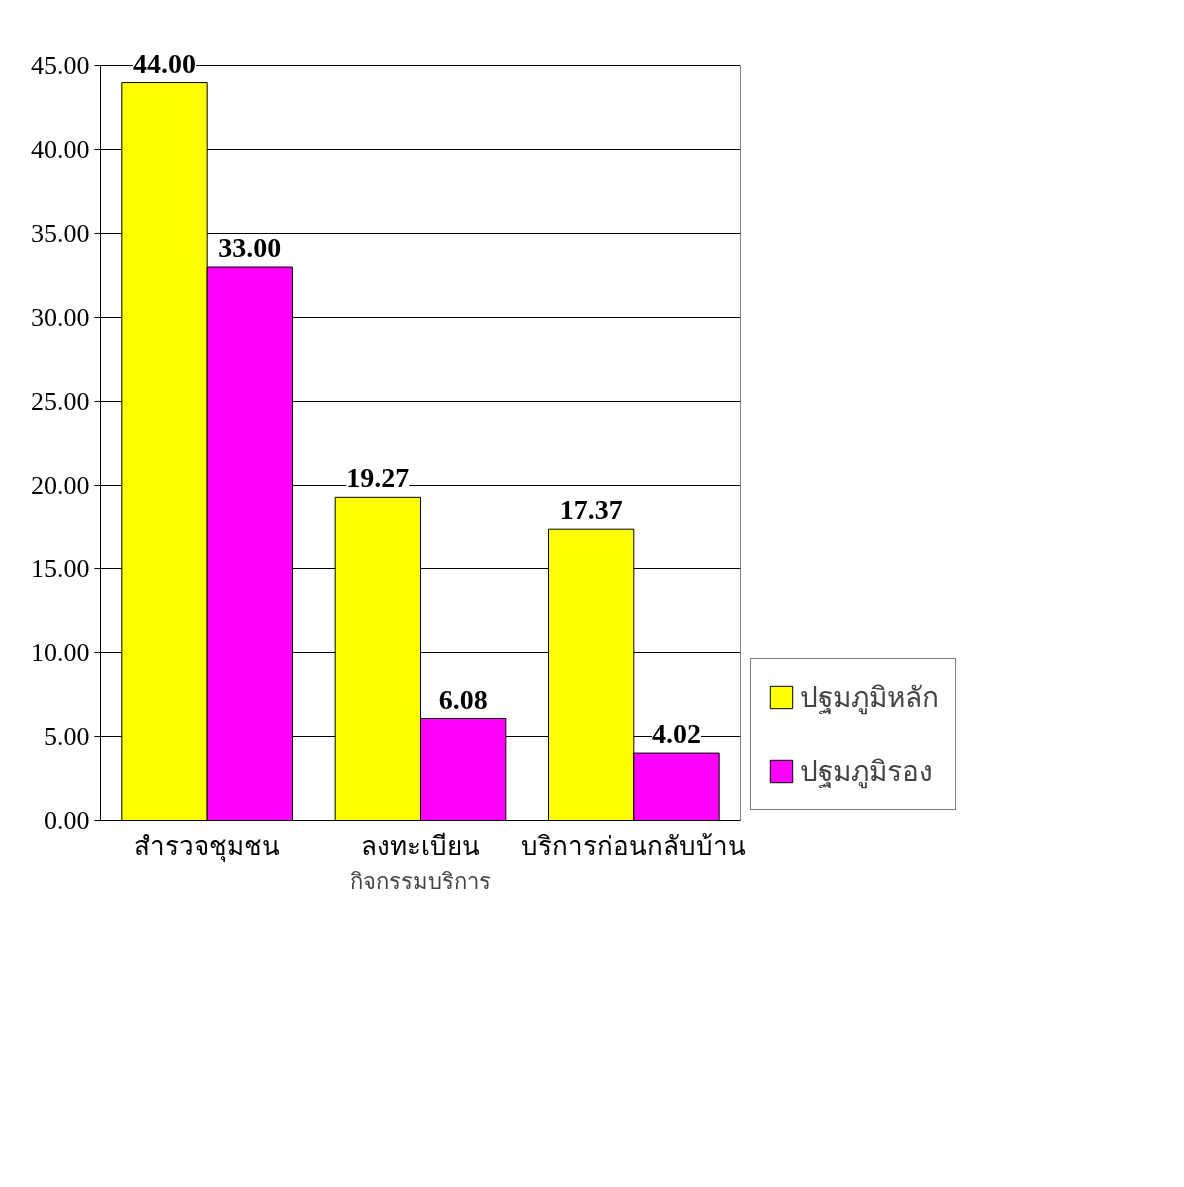  I want to click on y-tick-label: 30.00, so click(60, 317).